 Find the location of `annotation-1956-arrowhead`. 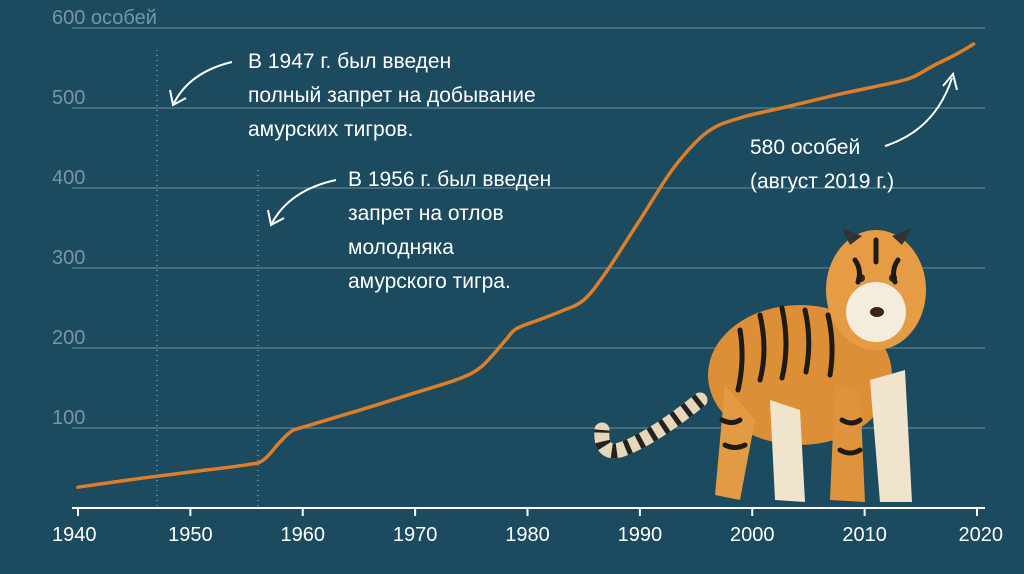

annotation-1956-arrowhead is located at coordinates (276, 218).